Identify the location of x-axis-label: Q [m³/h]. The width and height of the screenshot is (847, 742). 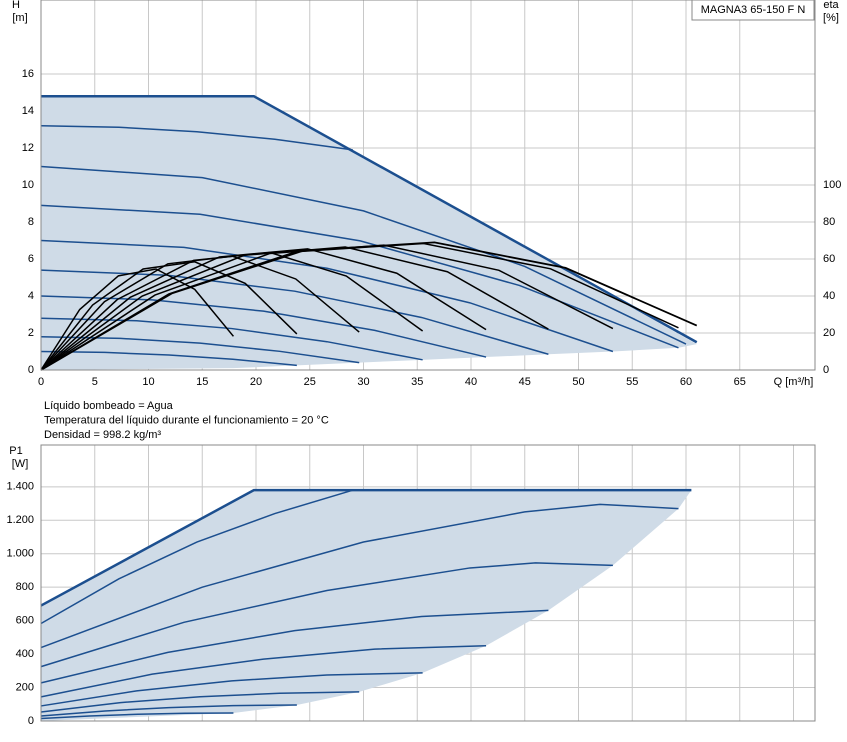
(794, 382).